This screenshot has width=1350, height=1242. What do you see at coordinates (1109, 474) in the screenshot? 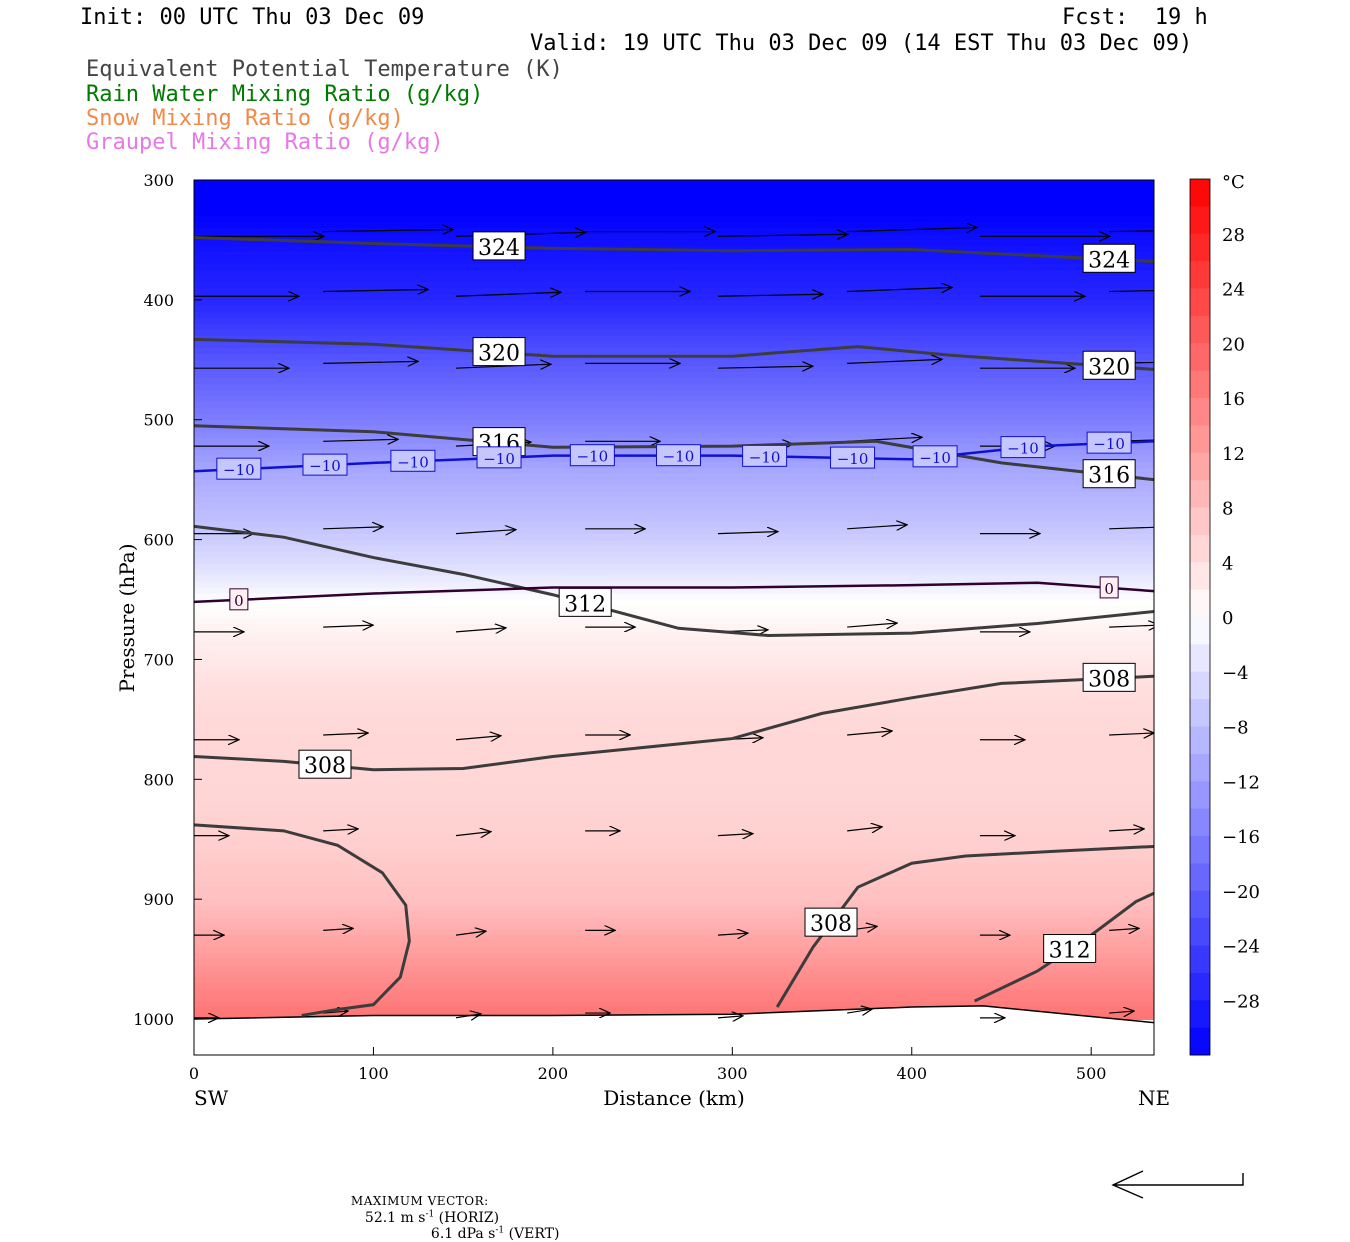
I see `theta-e-label: 316` at bounding box center [1109, 474].